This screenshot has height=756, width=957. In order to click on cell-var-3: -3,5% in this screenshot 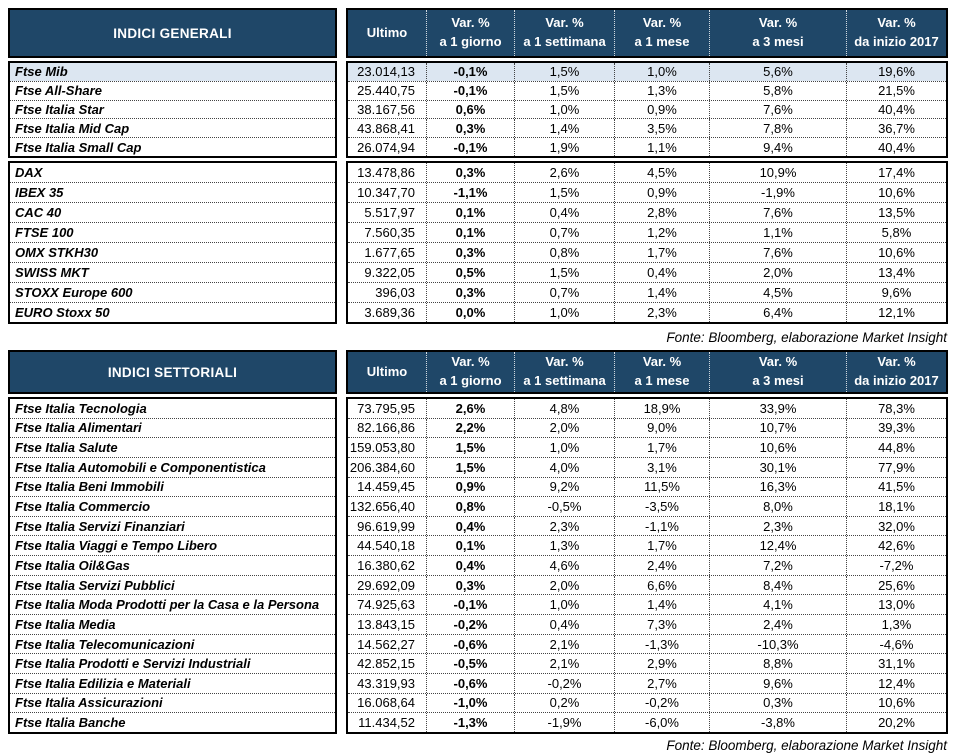, I will do `click(661, 506)`.